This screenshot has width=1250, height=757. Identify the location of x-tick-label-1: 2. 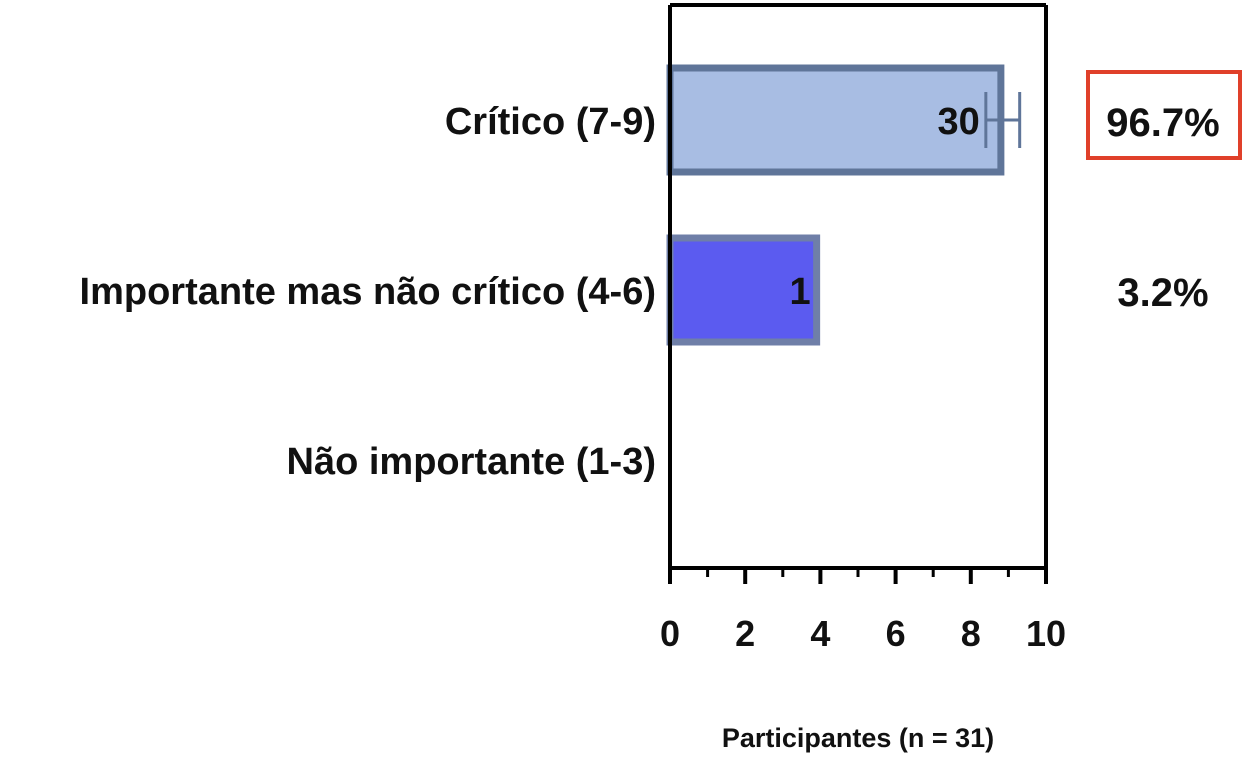
(745, 633).